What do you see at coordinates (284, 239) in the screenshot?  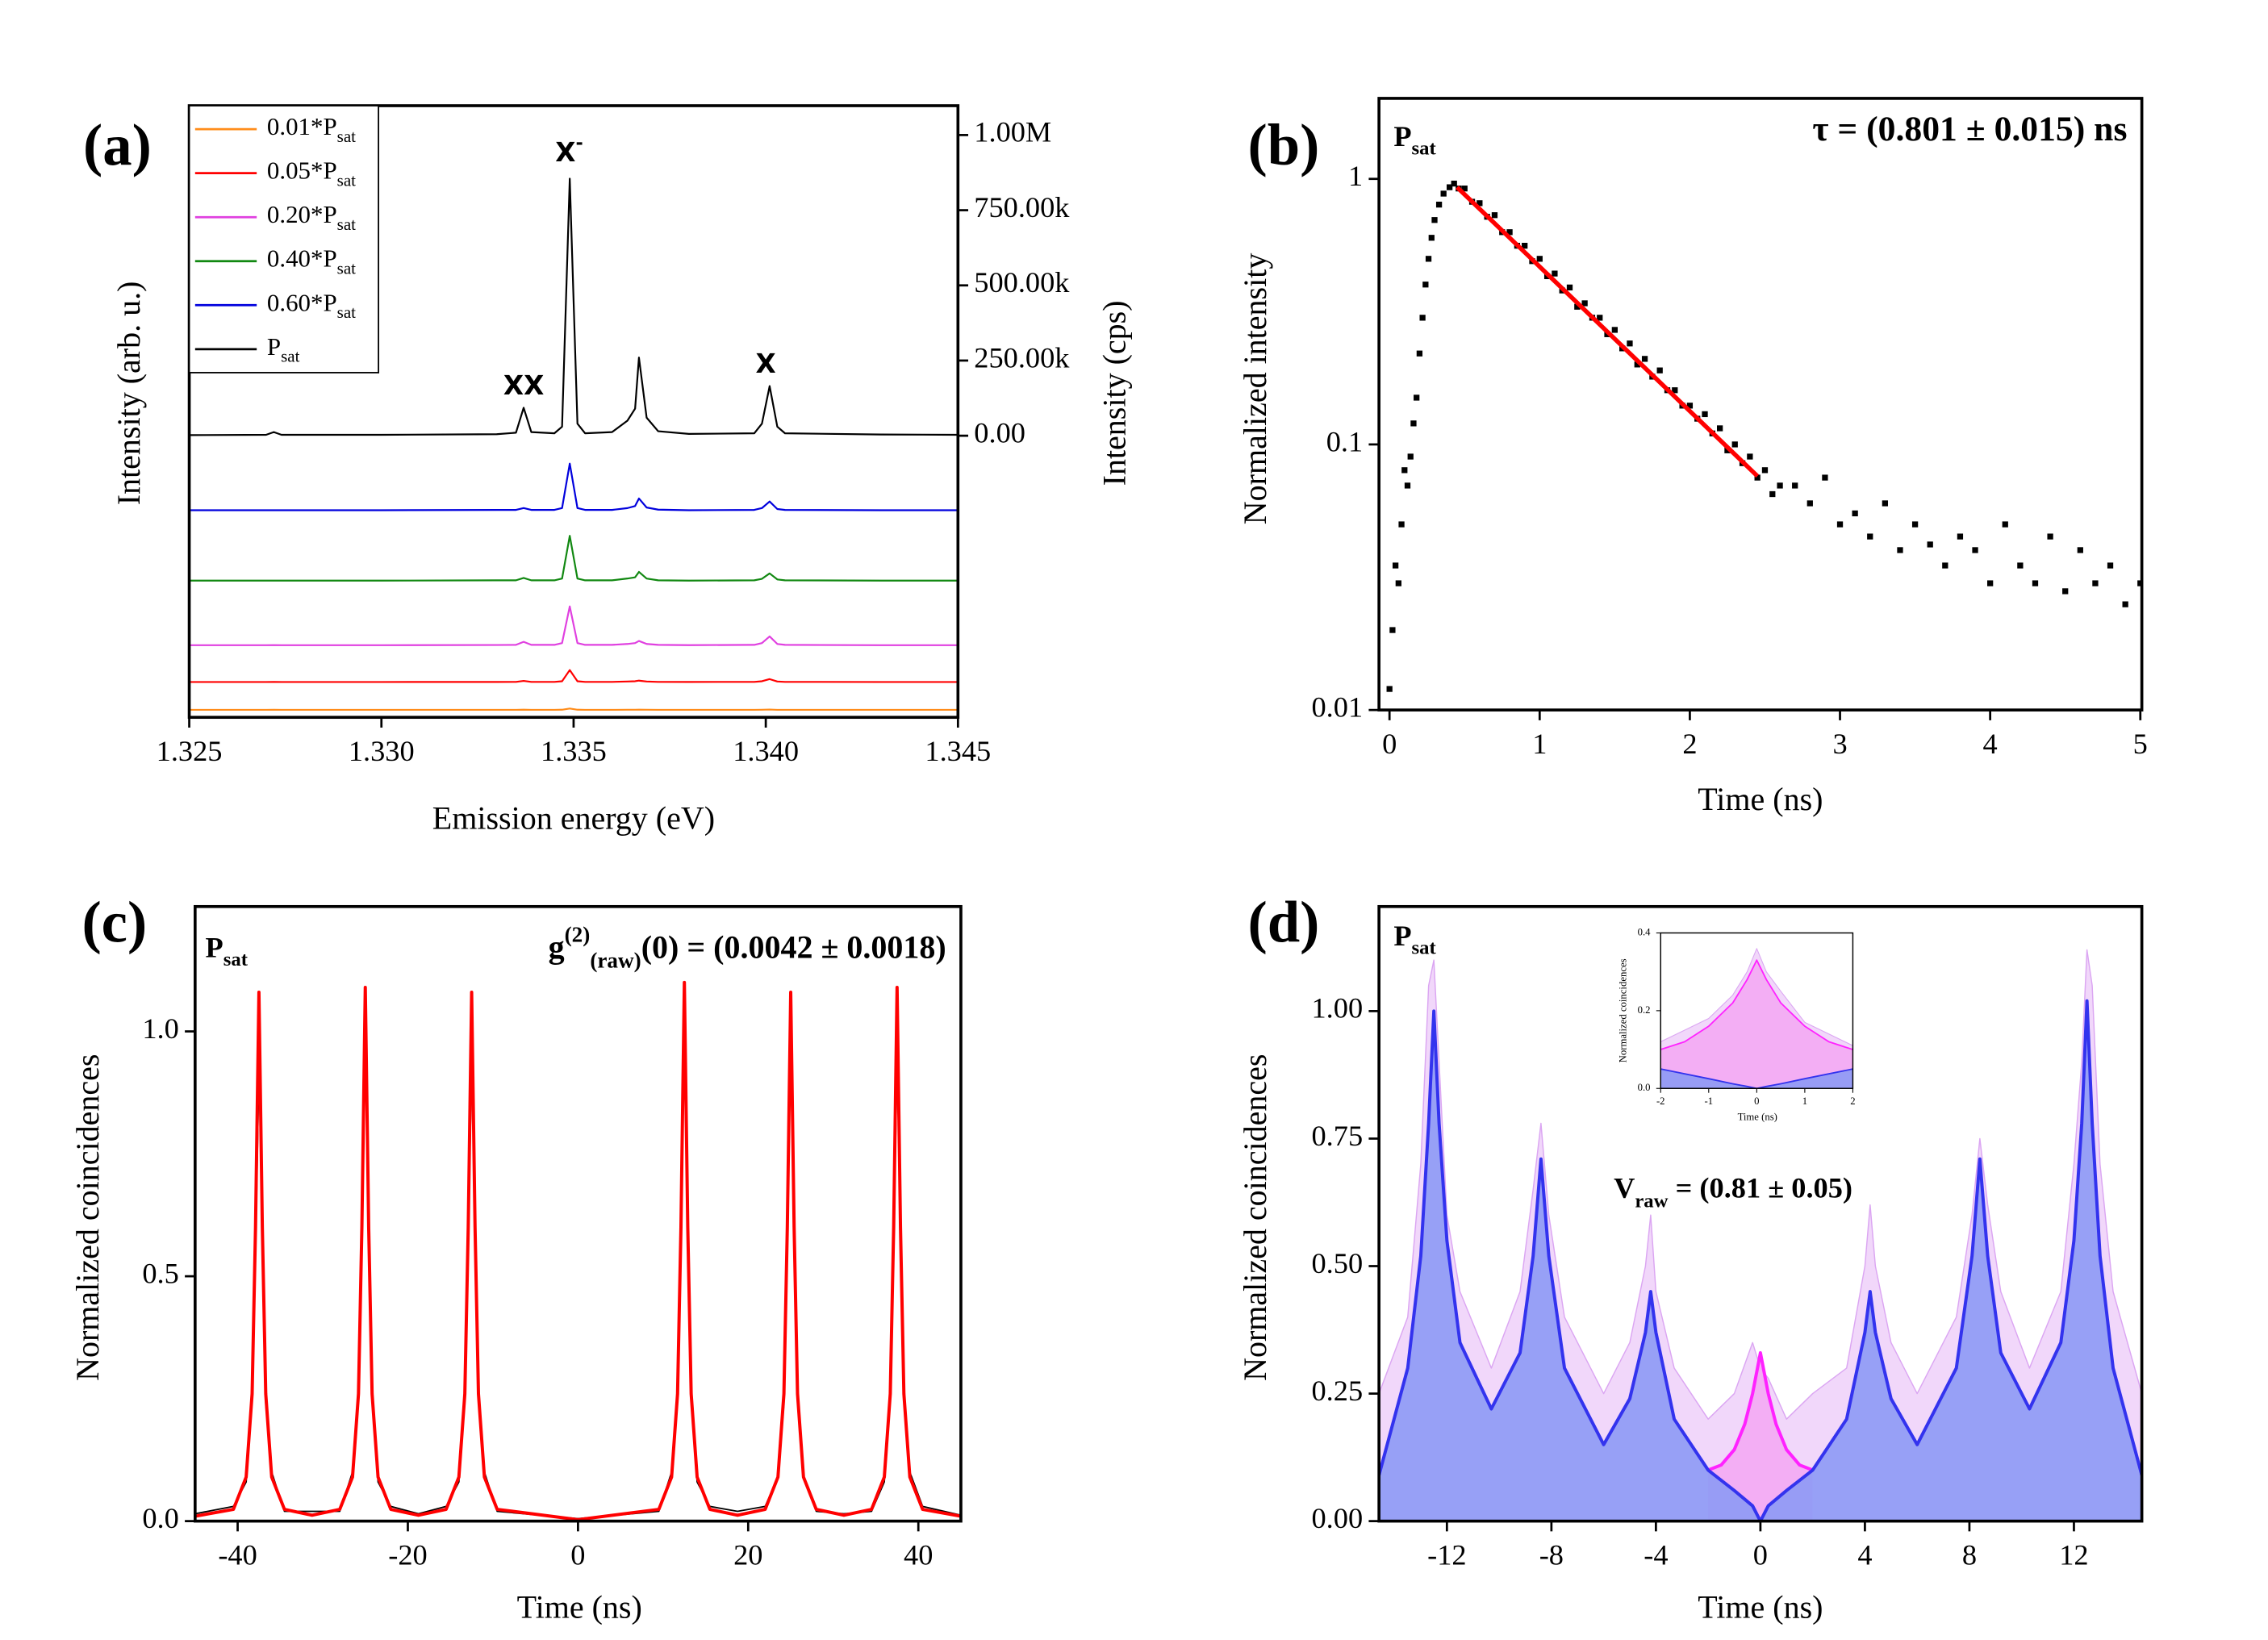 I see `legend-box` at bounding box center [284, 239].